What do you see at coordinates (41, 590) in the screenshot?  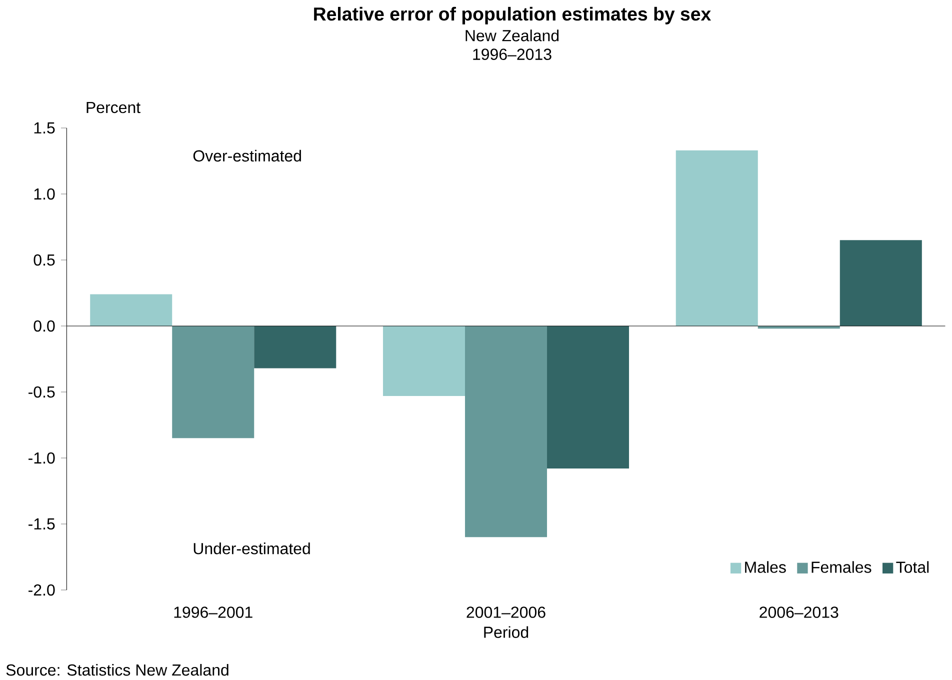 I see `y-tick-label: -2.0` at bounding box center [41, 590].